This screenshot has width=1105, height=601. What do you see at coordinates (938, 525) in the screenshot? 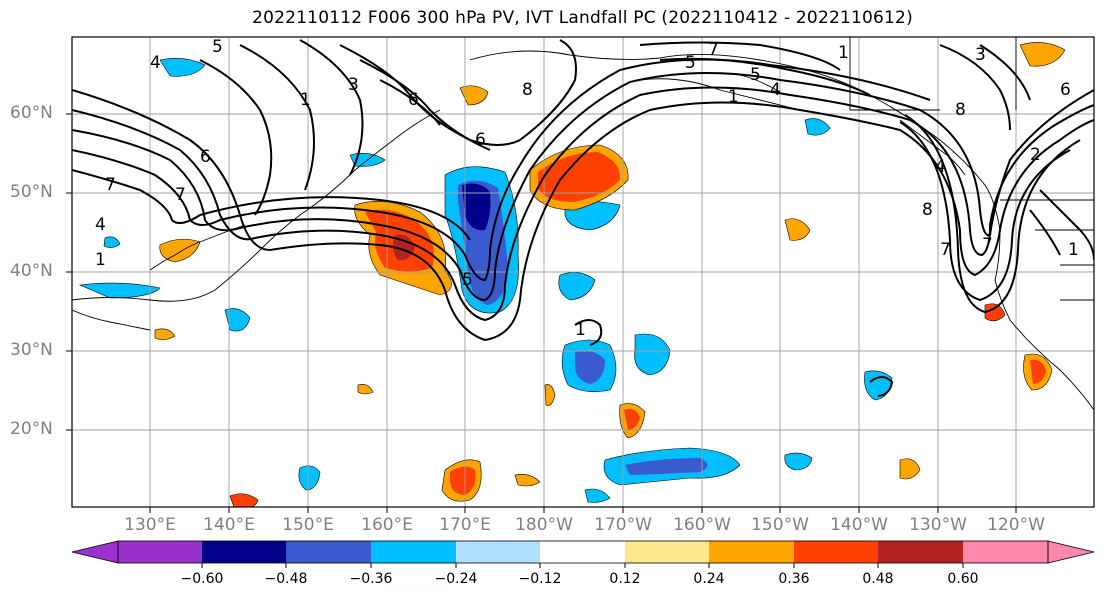
I see `lon-label: 130°W` at bounding box center [938, 525].